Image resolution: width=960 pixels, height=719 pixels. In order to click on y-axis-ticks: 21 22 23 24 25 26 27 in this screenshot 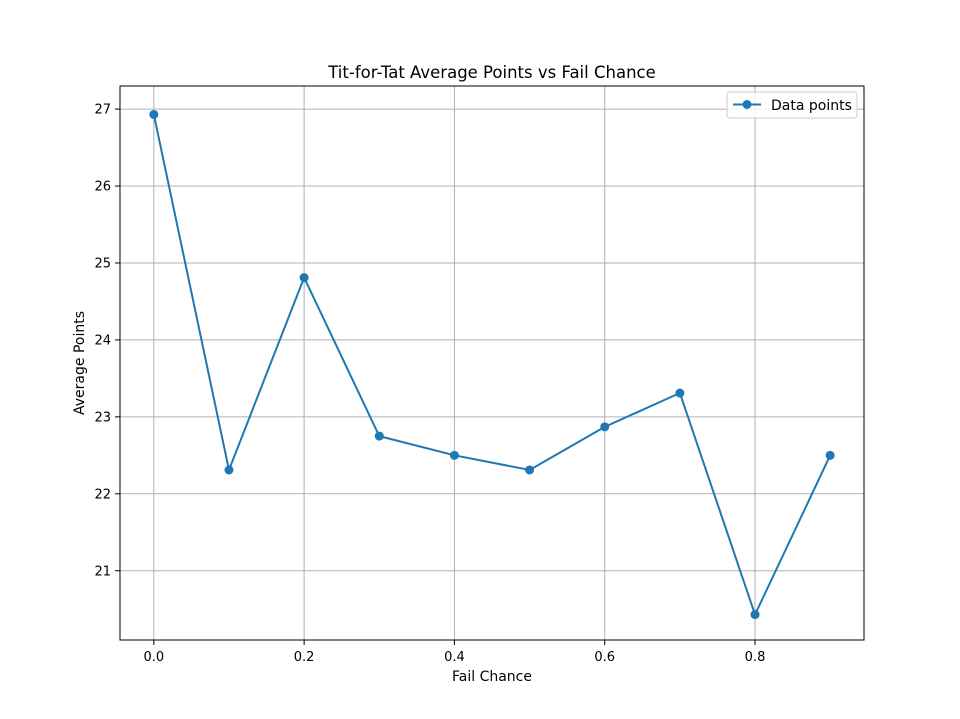, I will do `click(107, 341)`.